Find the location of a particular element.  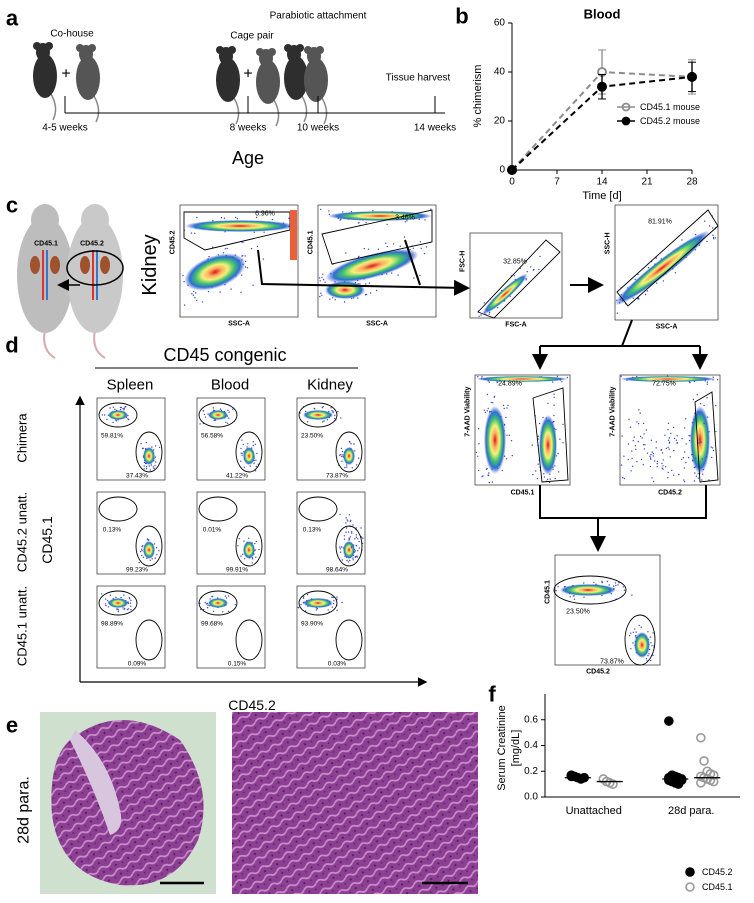

chart-title: Blood is located at coordinates (602, 14).